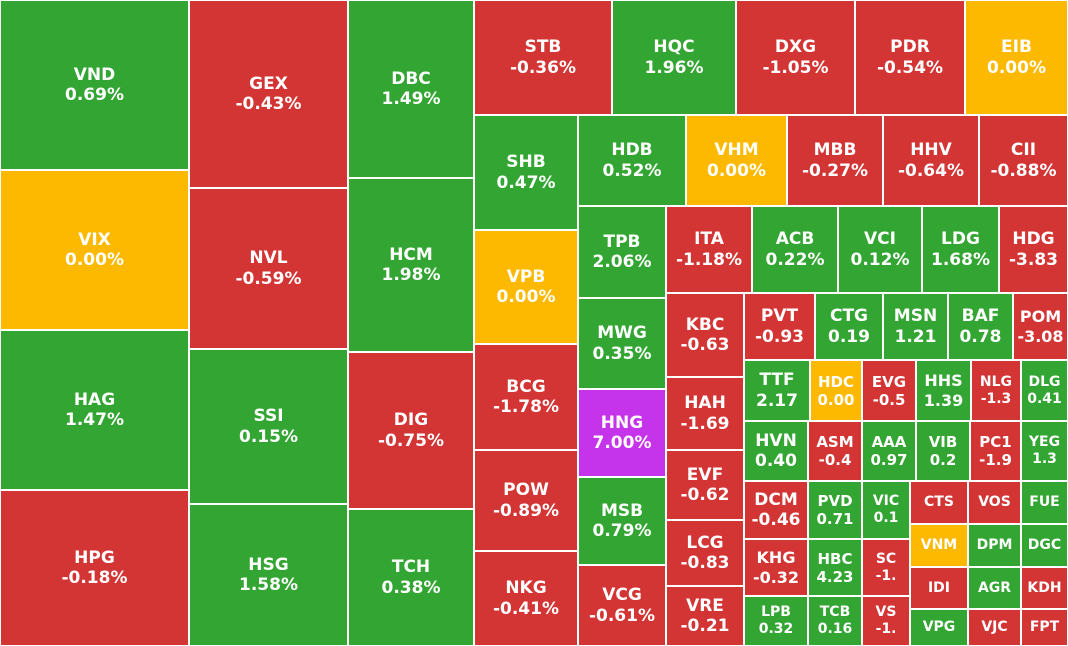  I want to click on tile-dig: DIG -0.75%, so click(411, 430).